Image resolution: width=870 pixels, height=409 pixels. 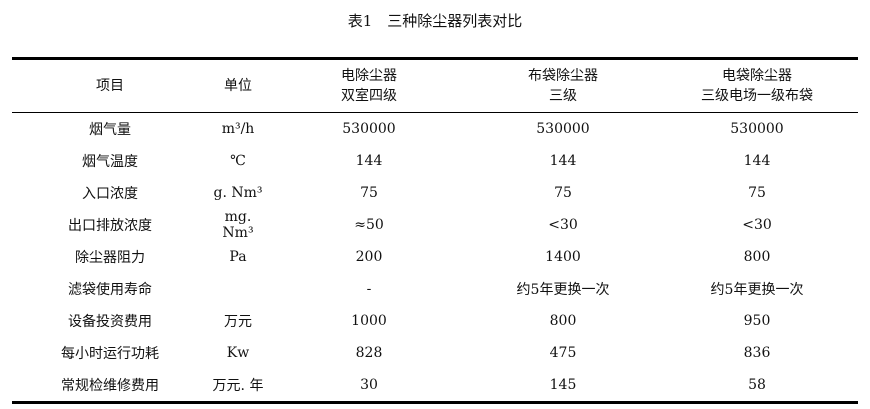 I want to click on table-cell: 1400, so click(x=563, y=257).